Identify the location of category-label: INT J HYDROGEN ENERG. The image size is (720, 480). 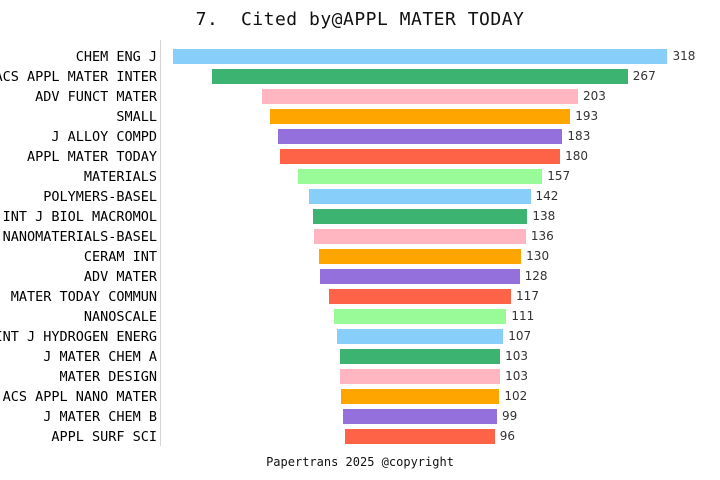
(78, 337).